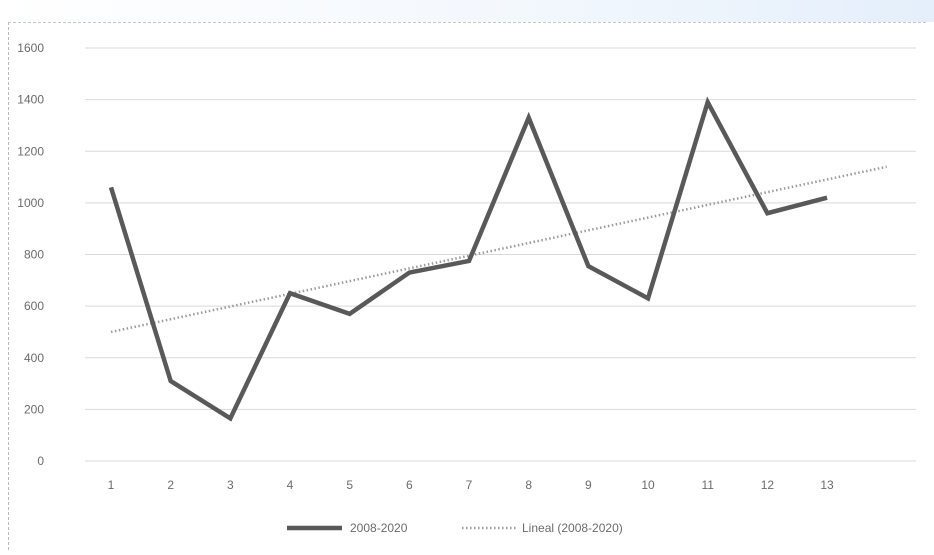 The height and width of the screenshot is (555, 934). What do you see at coordinates (379, 528) in the screenshot?
I see `legend-label-main-series: 2008-2020` at bounding box center [379, 528].